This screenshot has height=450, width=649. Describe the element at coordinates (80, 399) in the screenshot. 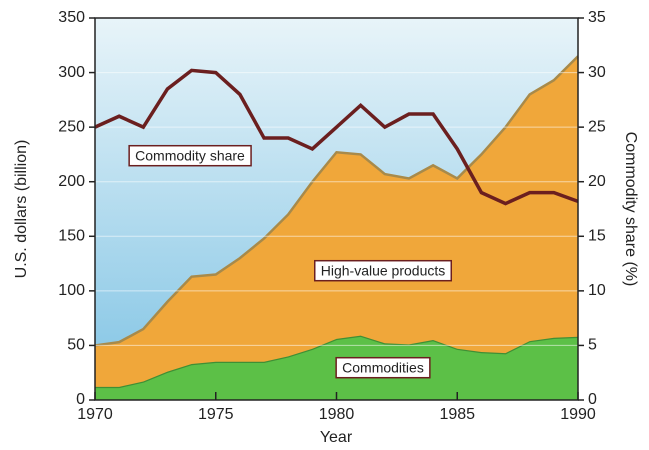

I see `y-tick-label: 0` at that location.